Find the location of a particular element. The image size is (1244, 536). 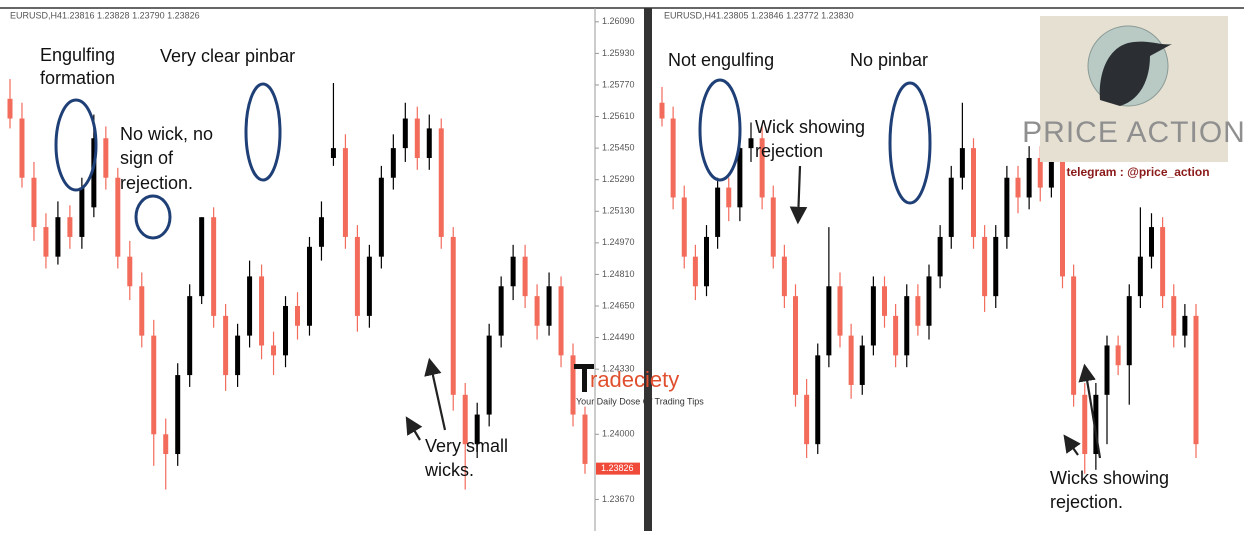

annotation: Not engulfing is located at coordinates (721, 60).